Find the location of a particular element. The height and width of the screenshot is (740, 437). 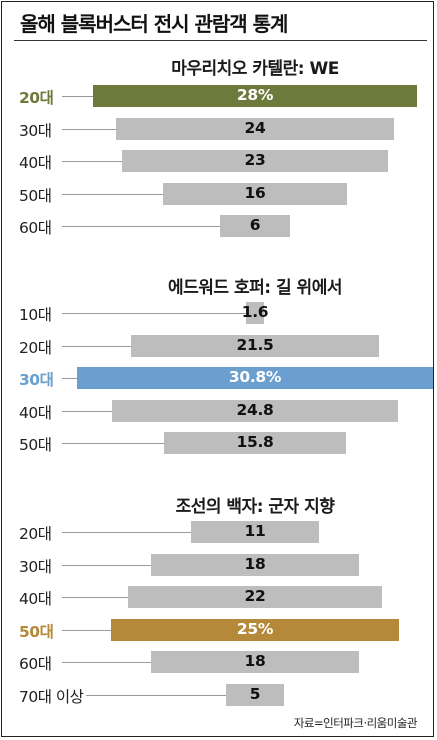

bar-value-label: 25% is located at coordinates (255, 628).